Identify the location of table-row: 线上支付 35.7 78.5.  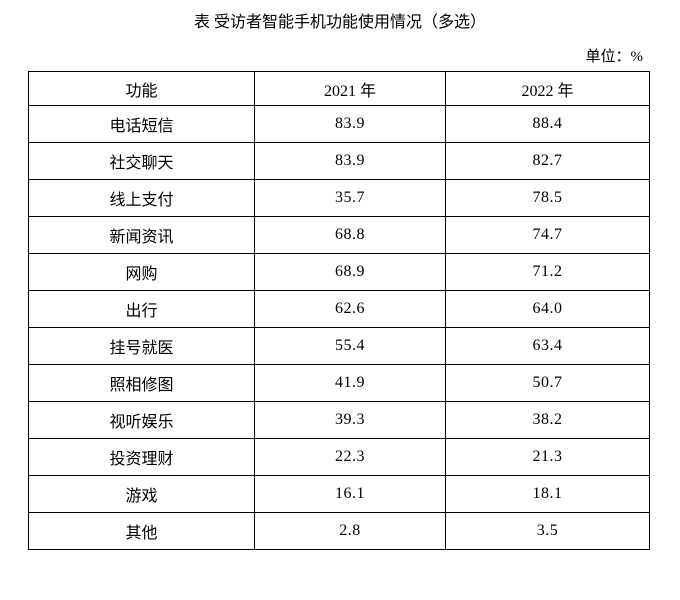
(339, 198).